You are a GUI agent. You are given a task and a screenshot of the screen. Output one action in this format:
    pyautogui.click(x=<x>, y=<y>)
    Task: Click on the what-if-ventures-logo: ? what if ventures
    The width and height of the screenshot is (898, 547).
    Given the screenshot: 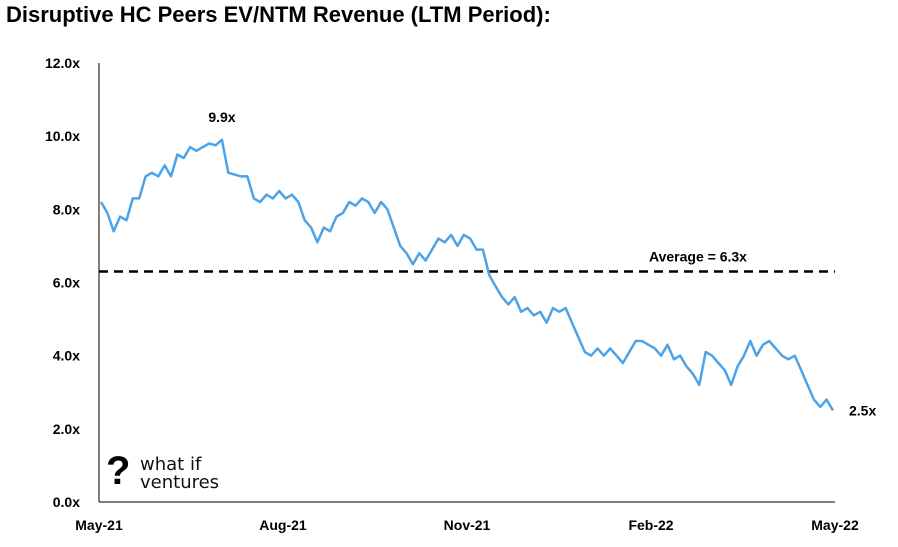 What is the action you would take?
    pyautogui.click(x=176, y=473)
    